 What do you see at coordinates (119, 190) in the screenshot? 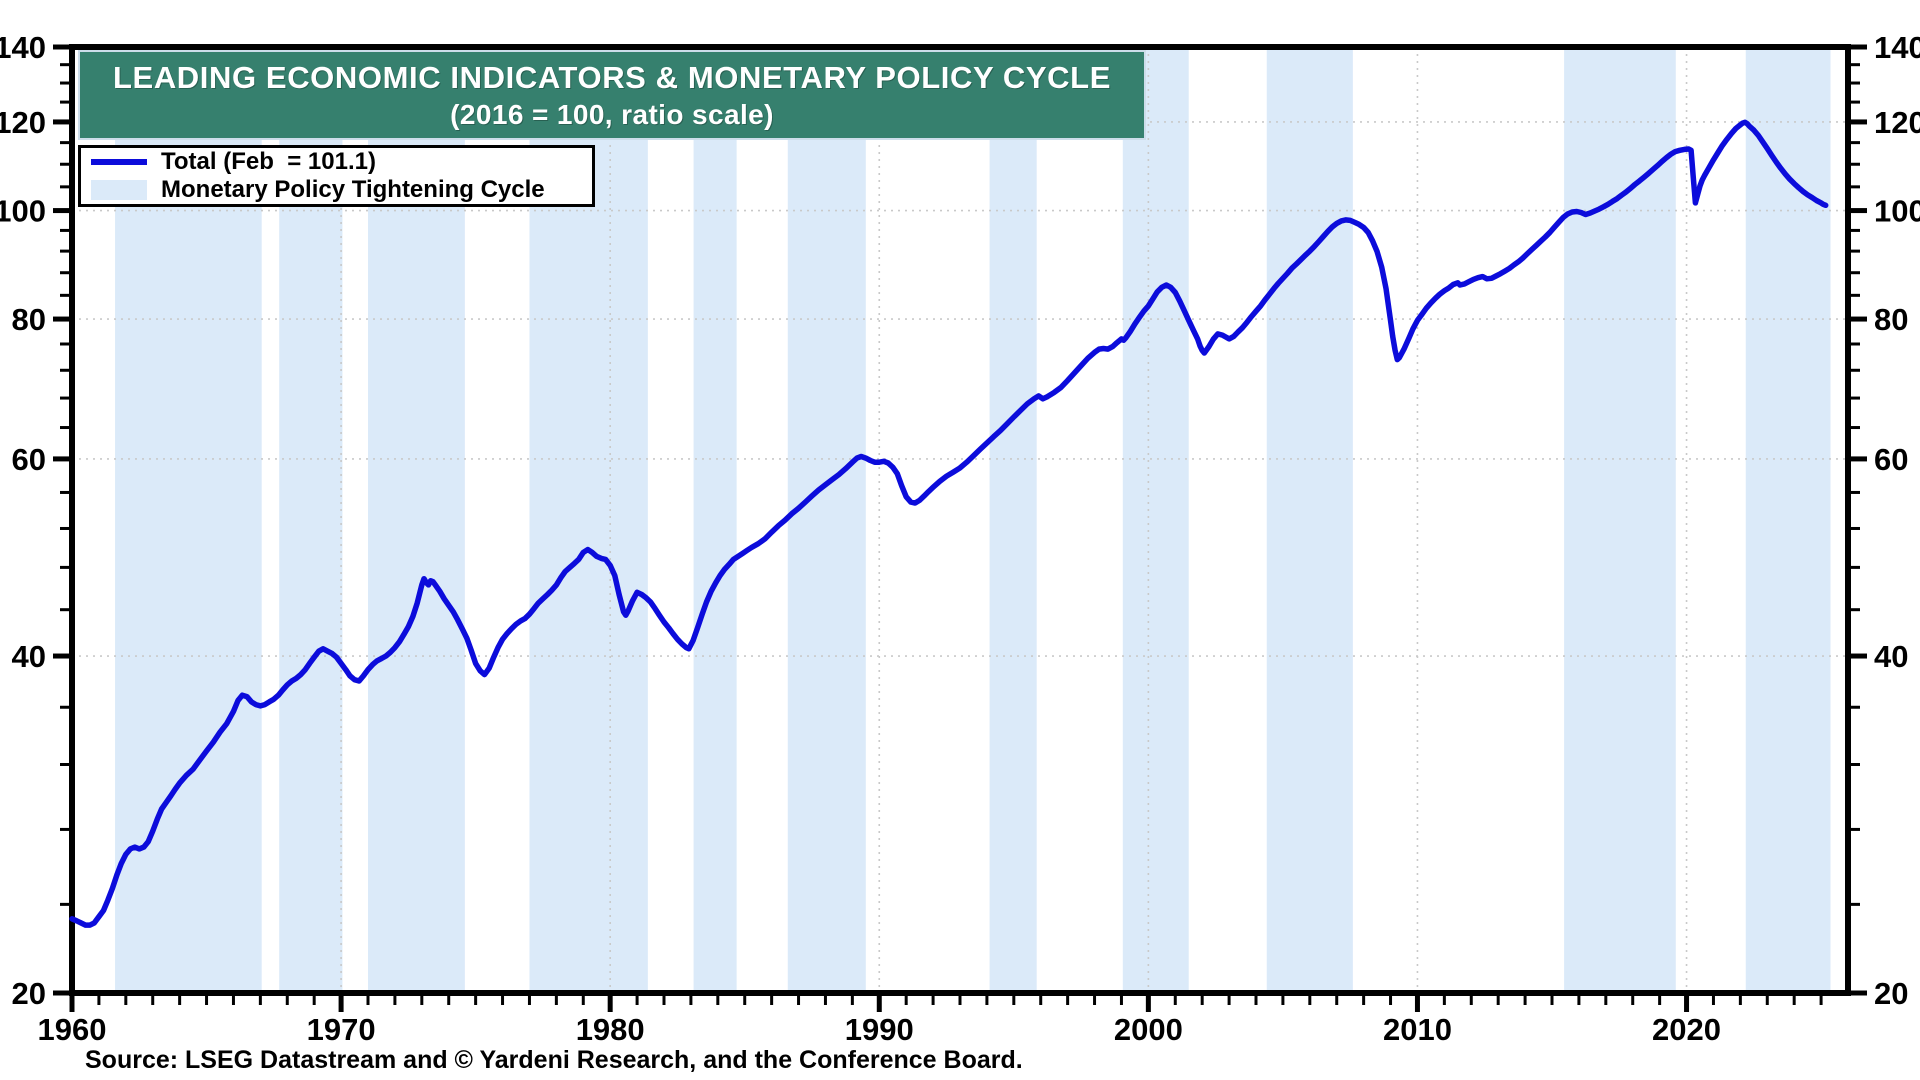
I see `tightening-band-swatch` at bounding box center [119, 190].